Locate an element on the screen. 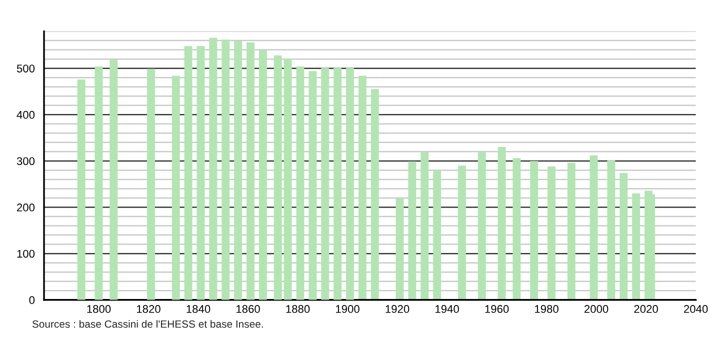 Image resolution: width=710 pixels, height=340 pixels. y-tick-label: 400 is located at coordinates (25, 114).